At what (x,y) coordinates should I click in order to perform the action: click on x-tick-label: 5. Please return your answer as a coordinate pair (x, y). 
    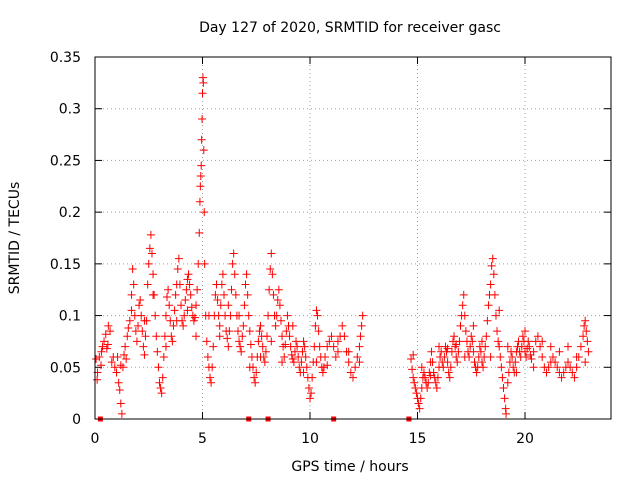
    Looking at the image, I should click on (202, 439).